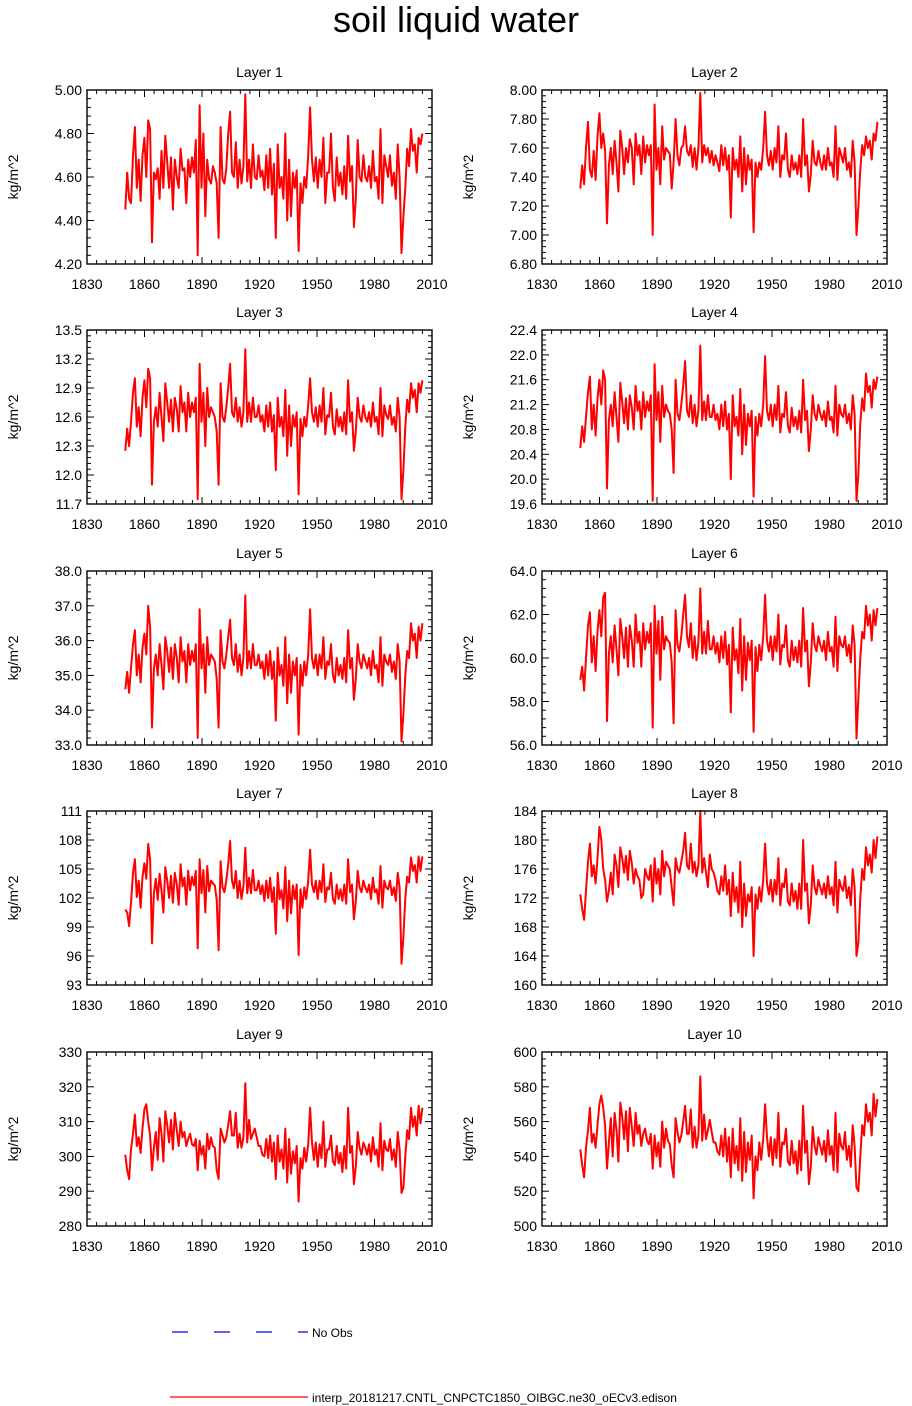 The width and height of the screenshot is (912, 1406). What do you see at coordinates (456, 20) in the screenshot?
I see `figure-title: soil liquid water` at bounding box center [456, 20].